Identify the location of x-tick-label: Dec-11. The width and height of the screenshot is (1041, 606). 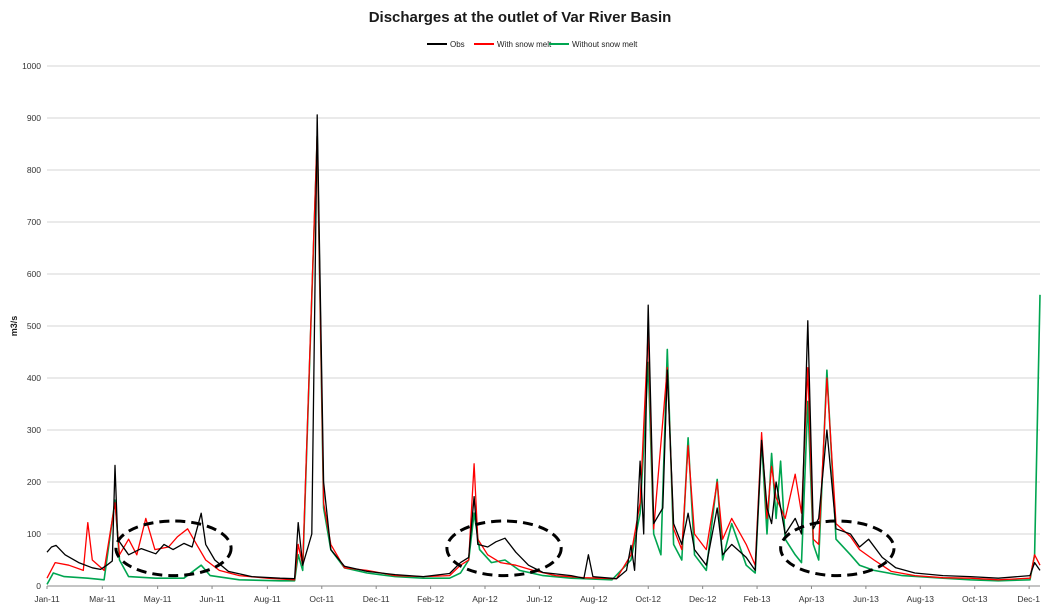
(376, 599).